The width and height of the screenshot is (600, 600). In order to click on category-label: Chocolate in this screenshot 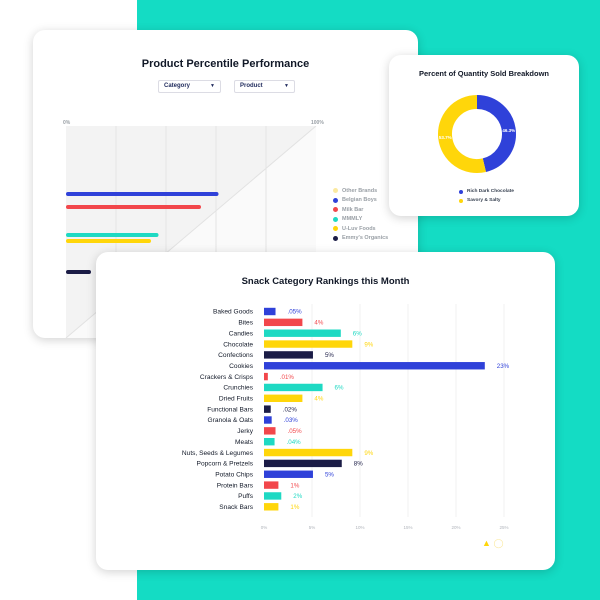, I will do `click(238, 344)`.